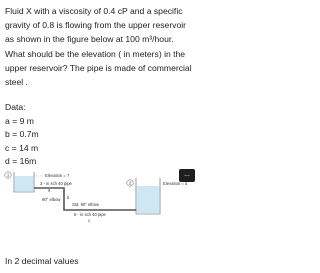 This screenshot has width=320, height=273. What do you see at coordinates (57, 175) in the screenshot?
I see `elevation-label: Elevation = ?` at bounding box center [57, 175].